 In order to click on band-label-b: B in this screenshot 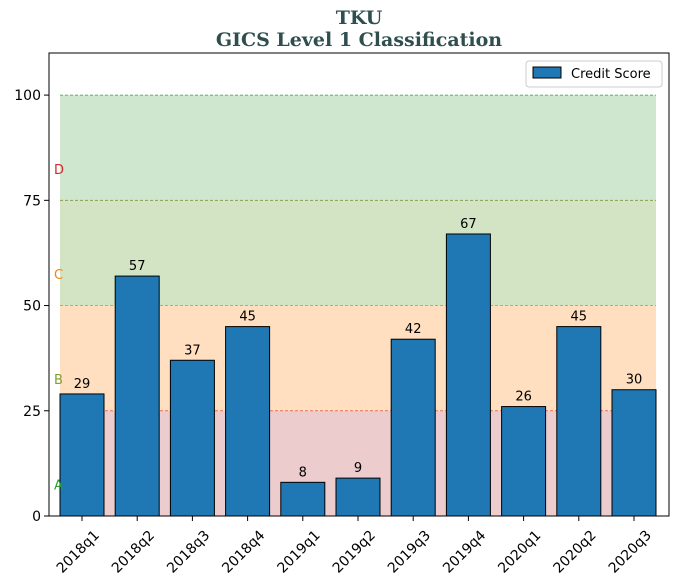, I will do `click(58, 380)`.